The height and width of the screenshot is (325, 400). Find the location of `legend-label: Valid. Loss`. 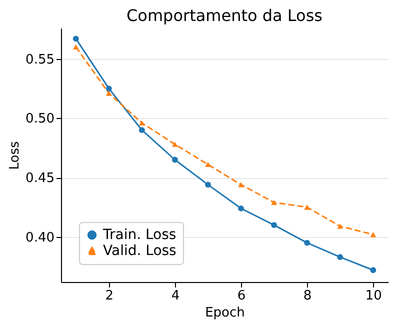

legend-label: Valid. Loss is located at coordinates (139, 251).